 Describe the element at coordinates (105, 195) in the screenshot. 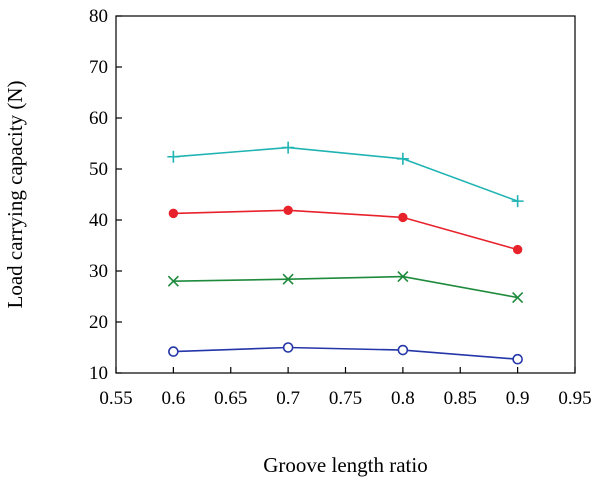

I see `y-axis-ticks: 10 20 30 40 50 60 70 80` at that location.